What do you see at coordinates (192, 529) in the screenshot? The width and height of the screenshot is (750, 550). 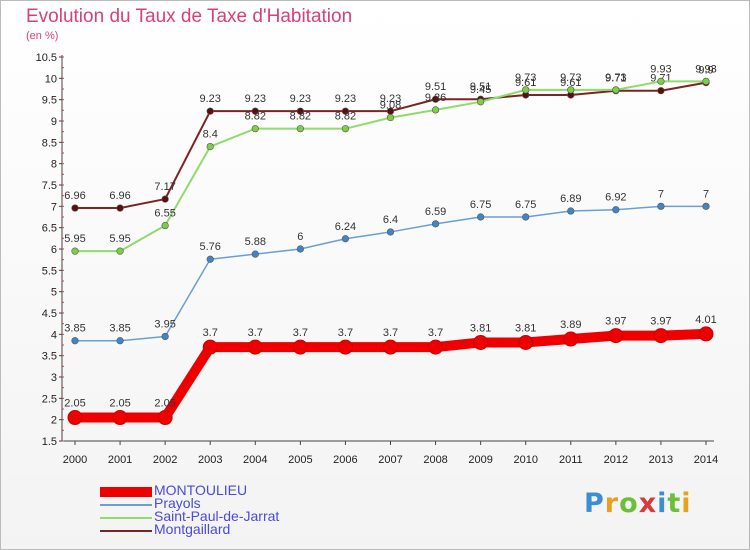 I see `legend-label: Montgaillard` at bounding box center [192, 529].